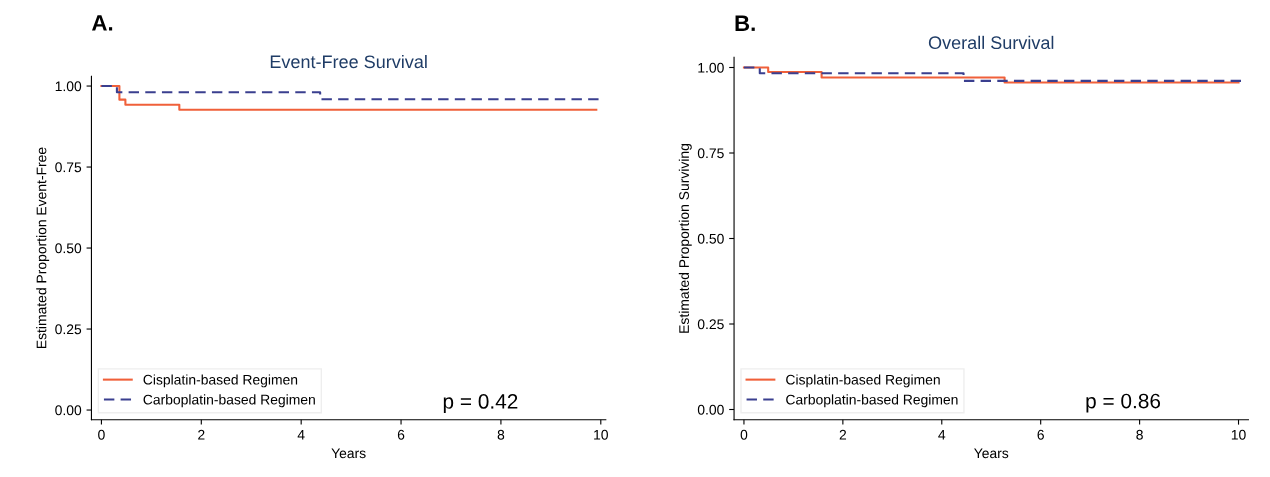 This screenshot has width=1270, height=477. Describe the element at coordinates (745, 23) in the screenshot. I see `text: B.` at that location.